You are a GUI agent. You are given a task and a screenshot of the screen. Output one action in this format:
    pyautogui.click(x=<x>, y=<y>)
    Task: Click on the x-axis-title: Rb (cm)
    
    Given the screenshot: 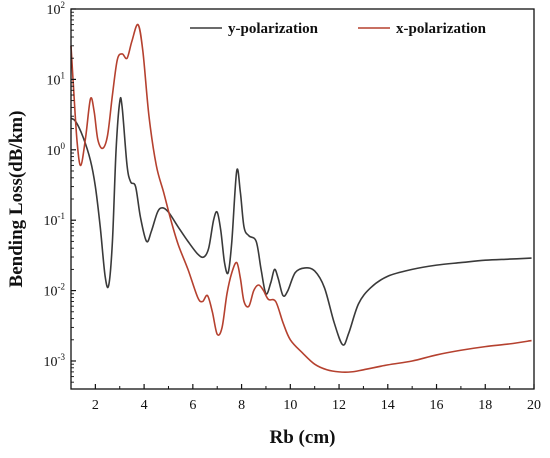 What is the action you would take?
    pyautogui.click(x=303, y=437)
    